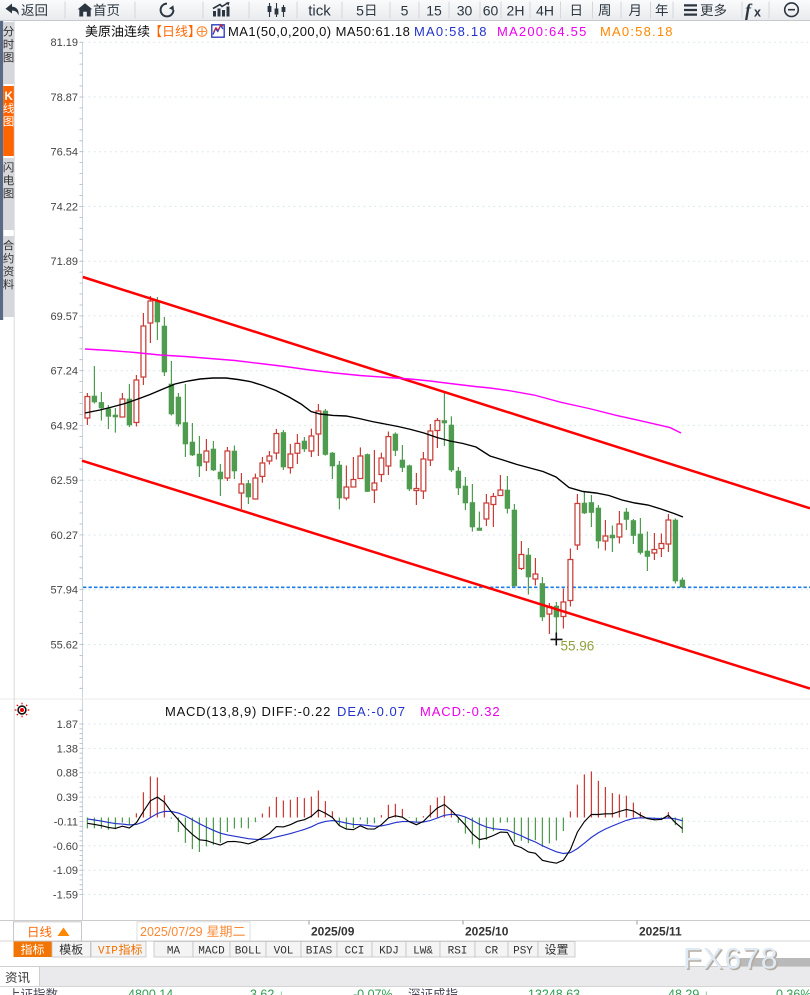 The height and width of the screenshot is (995, 810). What do you see at coordinates (64, 153) in the screenshot?
I see `svg-text: 76.54` at bounding box center [64, 153].